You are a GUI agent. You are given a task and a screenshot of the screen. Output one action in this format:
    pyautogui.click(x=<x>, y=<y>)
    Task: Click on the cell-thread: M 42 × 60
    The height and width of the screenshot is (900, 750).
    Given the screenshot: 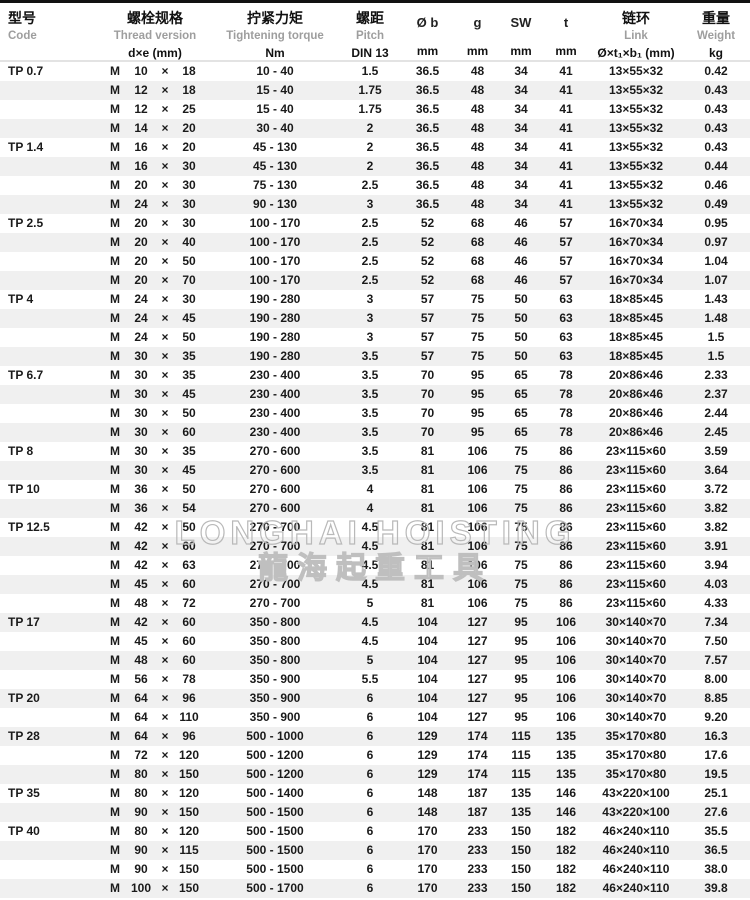 What is the action you would take?
    pyautogui.click(x=155, y=622)
    